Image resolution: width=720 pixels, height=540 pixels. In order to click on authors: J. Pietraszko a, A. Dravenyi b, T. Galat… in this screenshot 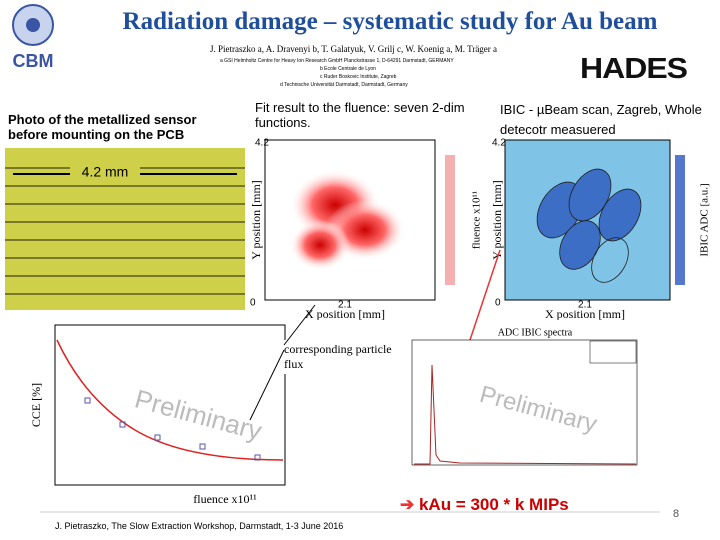, I will do `click(354, 49)`.